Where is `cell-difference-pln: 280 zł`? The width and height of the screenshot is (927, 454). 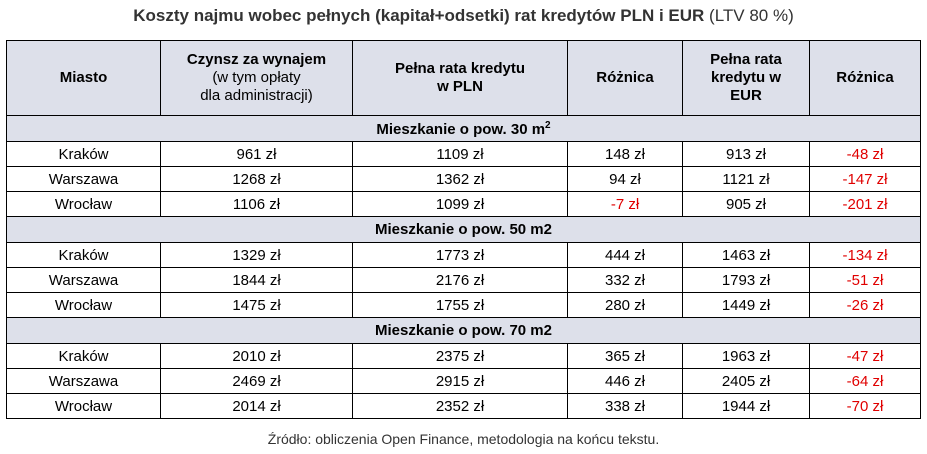
cell-difference-pln: 280 zł is located at coordinates (625, 305).